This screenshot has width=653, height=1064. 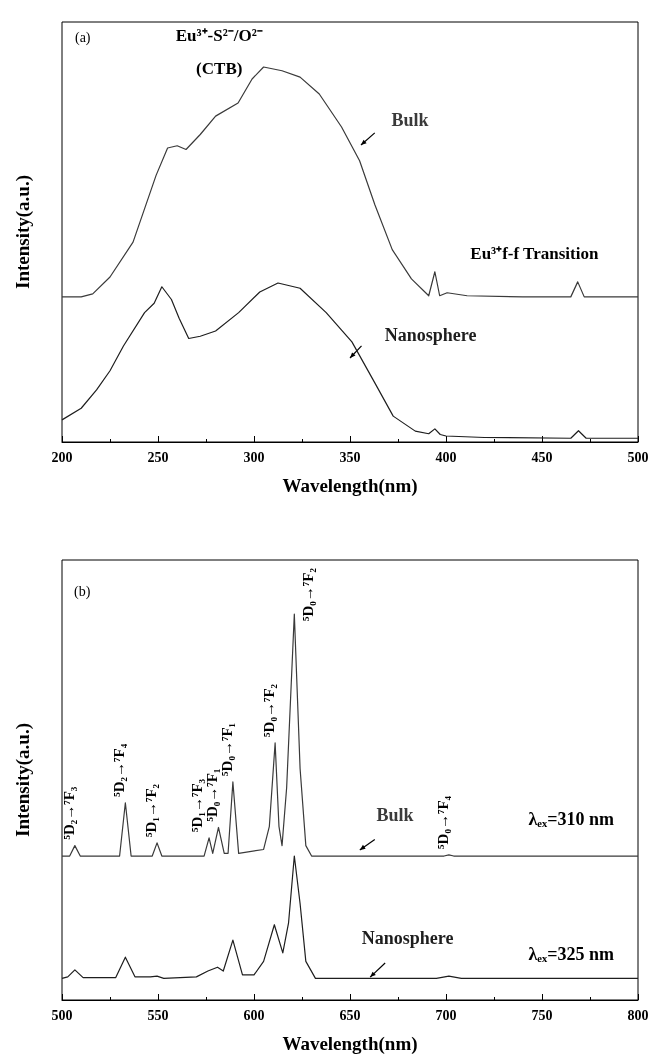 I want to click on x-tick-label: 450, so click(x=542, y=457).